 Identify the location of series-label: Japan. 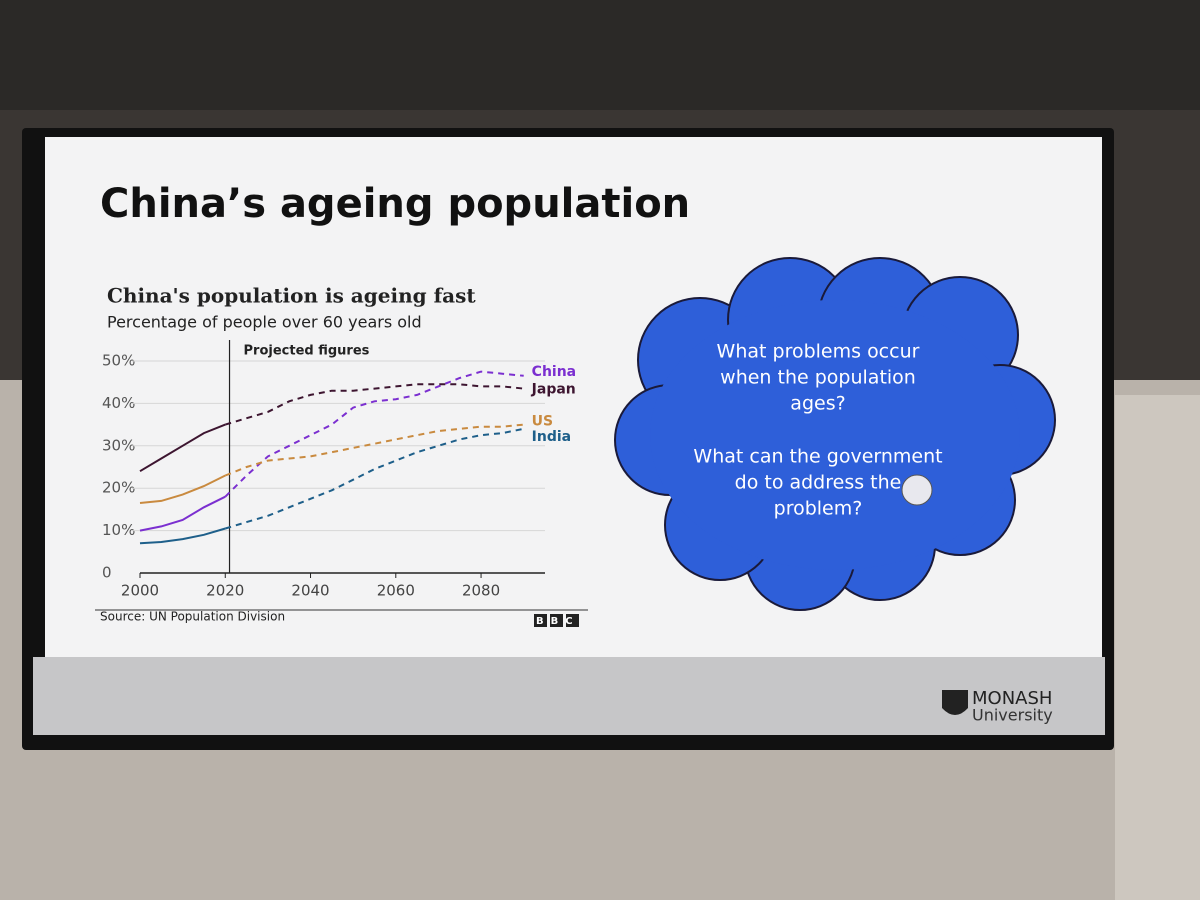
(553, 390).